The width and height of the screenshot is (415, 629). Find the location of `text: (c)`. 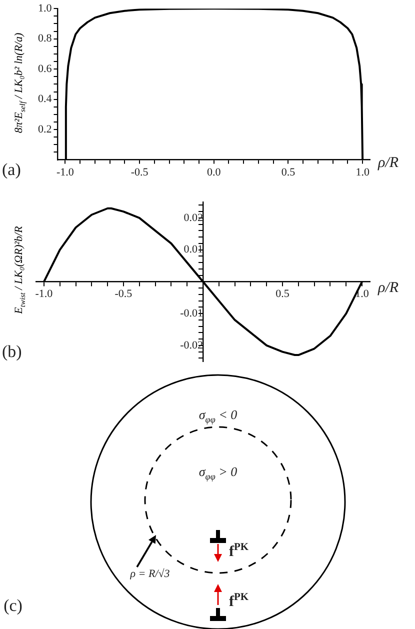

text: (c) is located at coordinates (13, 606).